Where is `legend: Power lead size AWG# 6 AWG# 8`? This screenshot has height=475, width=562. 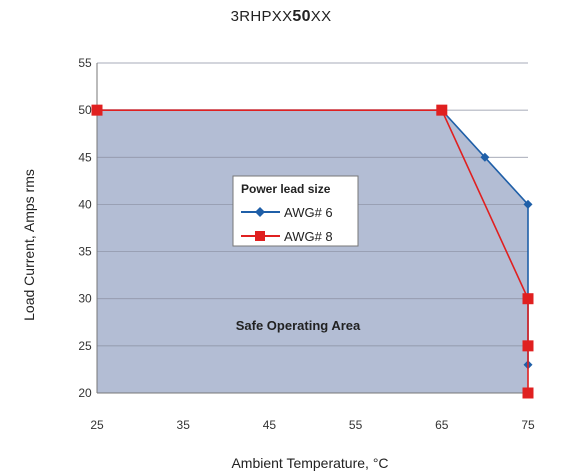 legend: Power lead size AWG# 6 AWG# 8 is located at coordinates (295, 211).